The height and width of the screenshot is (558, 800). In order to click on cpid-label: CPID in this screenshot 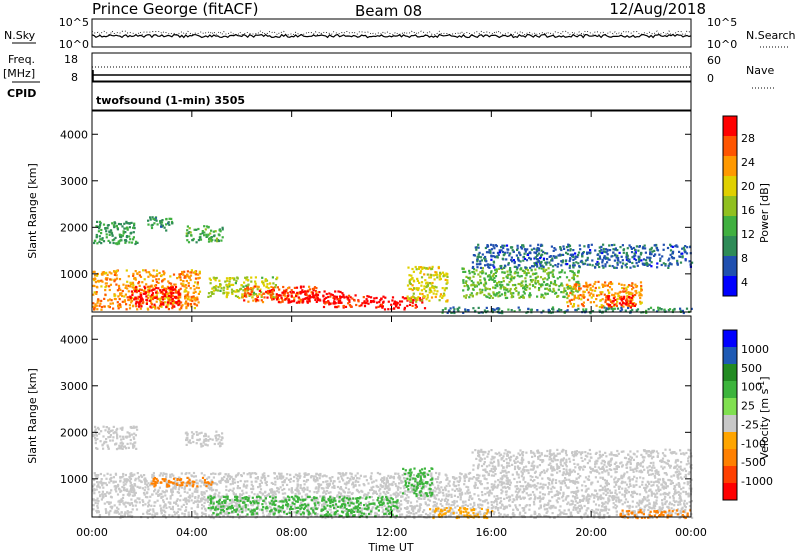, I will do `click(21, 93)`.